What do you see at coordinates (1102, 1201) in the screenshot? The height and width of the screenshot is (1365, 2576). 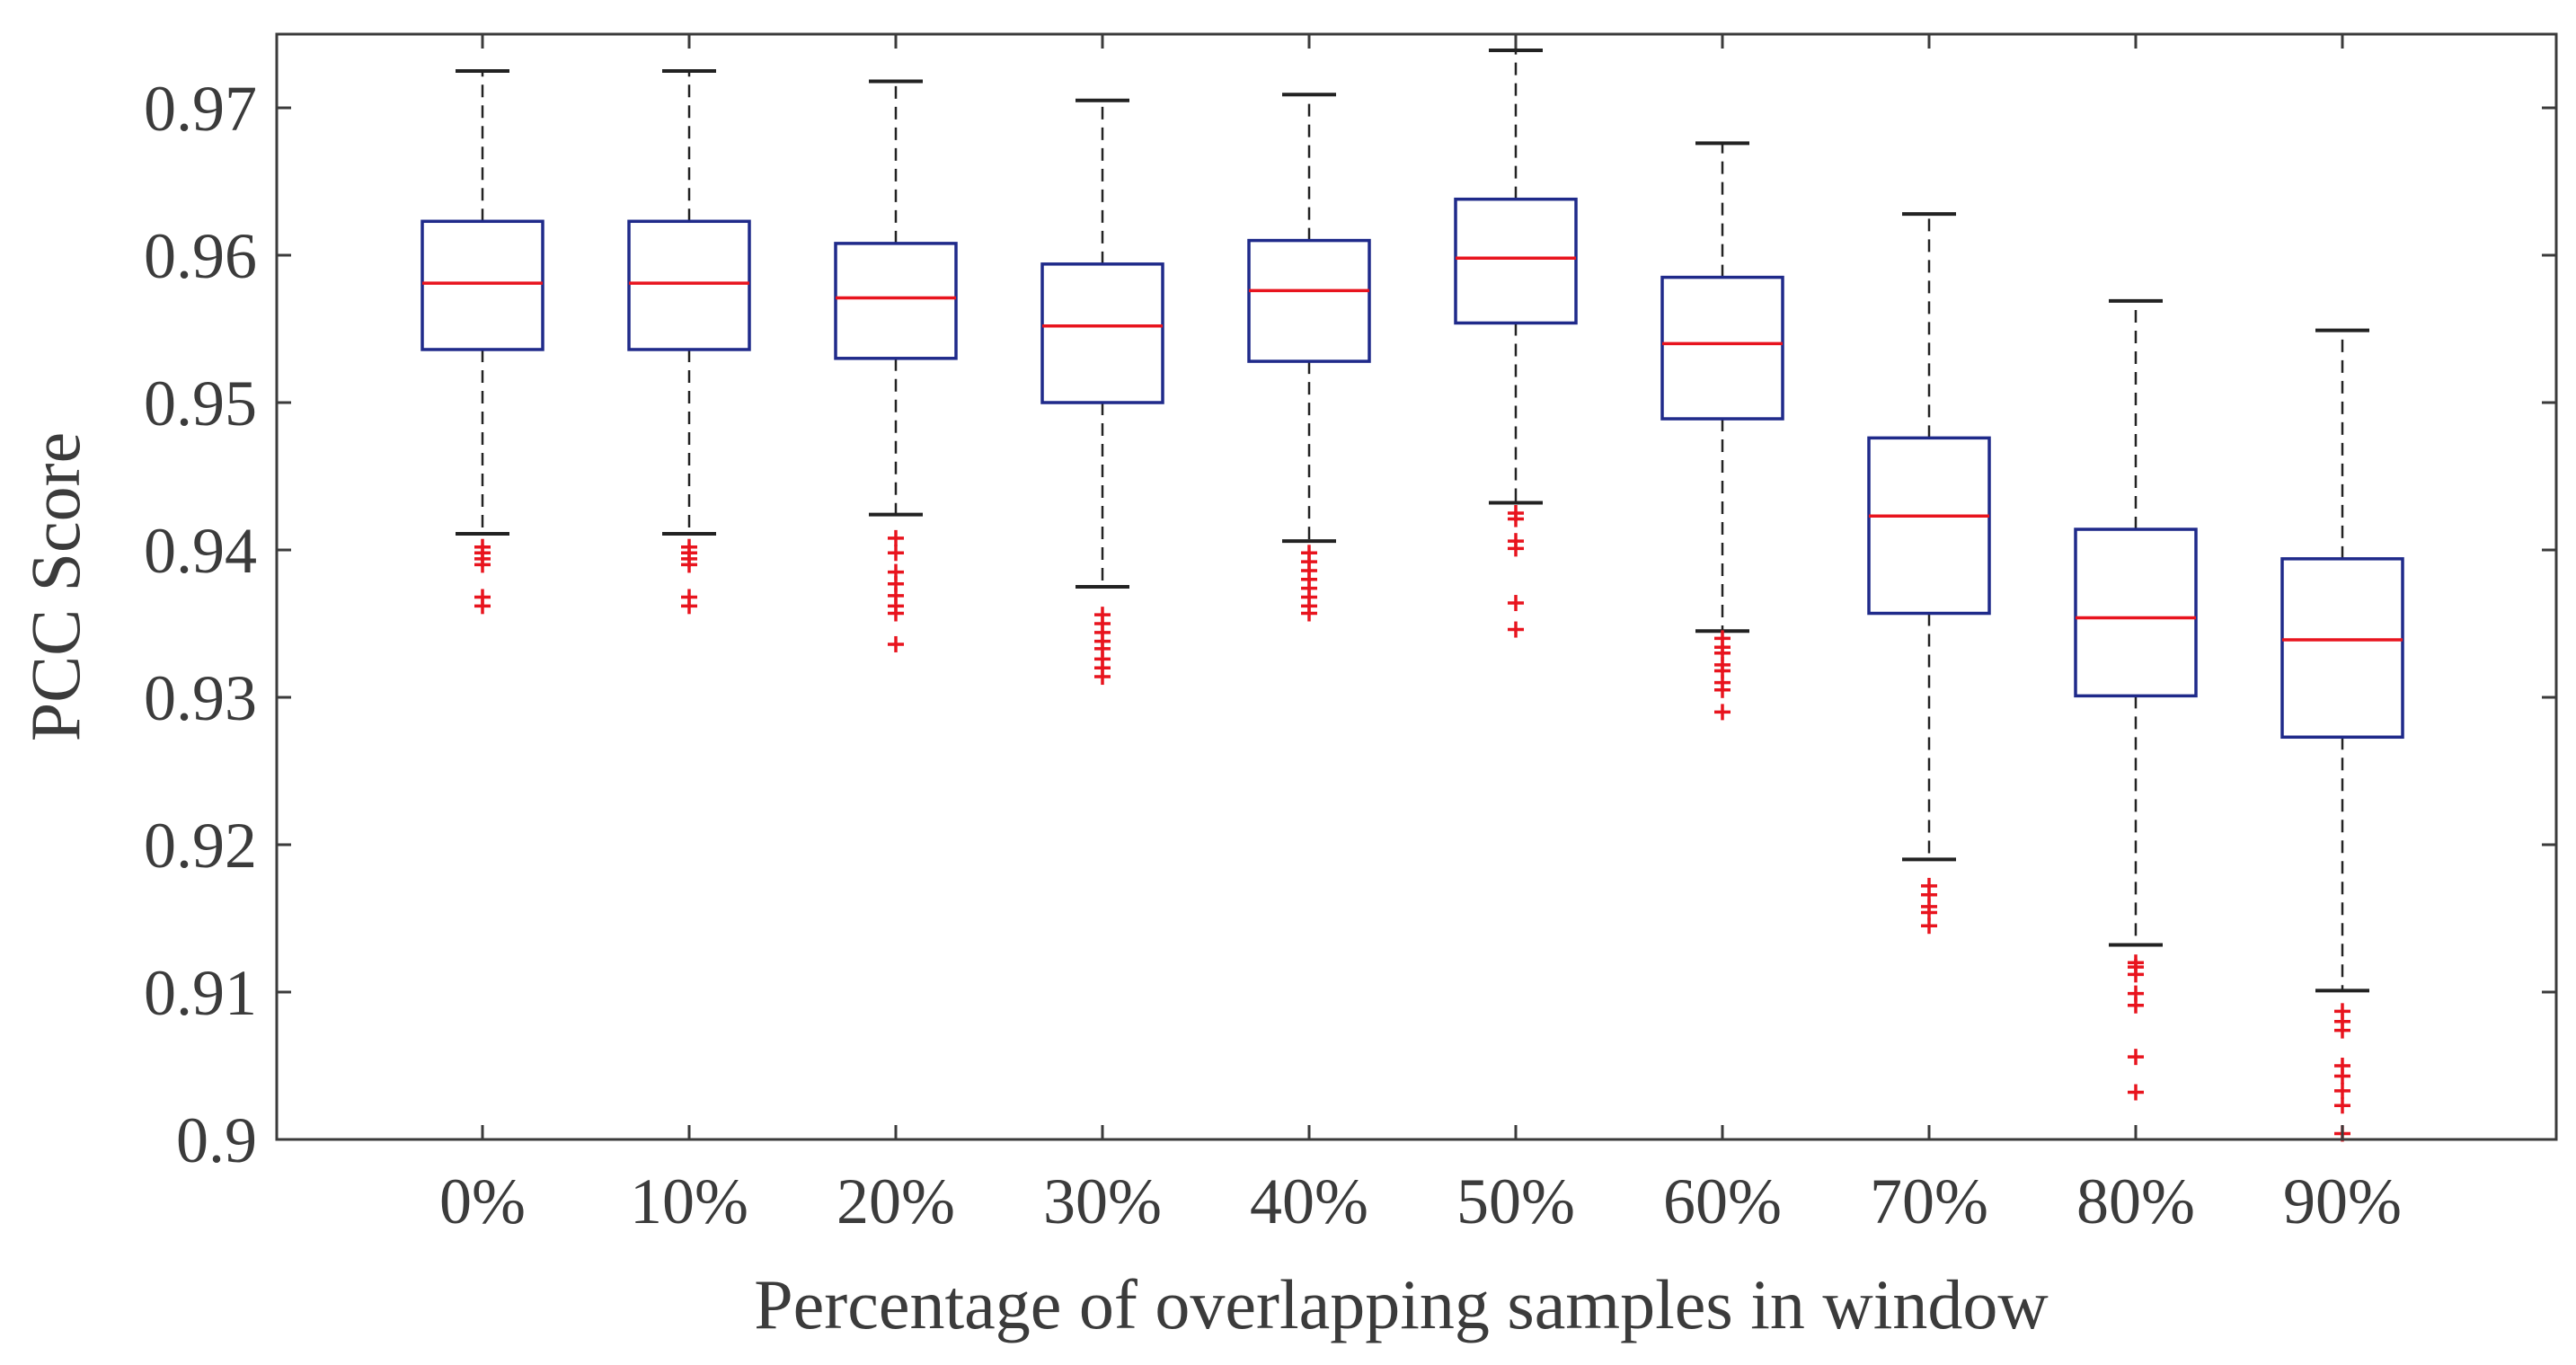 I see `x-tick-label: 30%` at bounding box center [1102, 1201].